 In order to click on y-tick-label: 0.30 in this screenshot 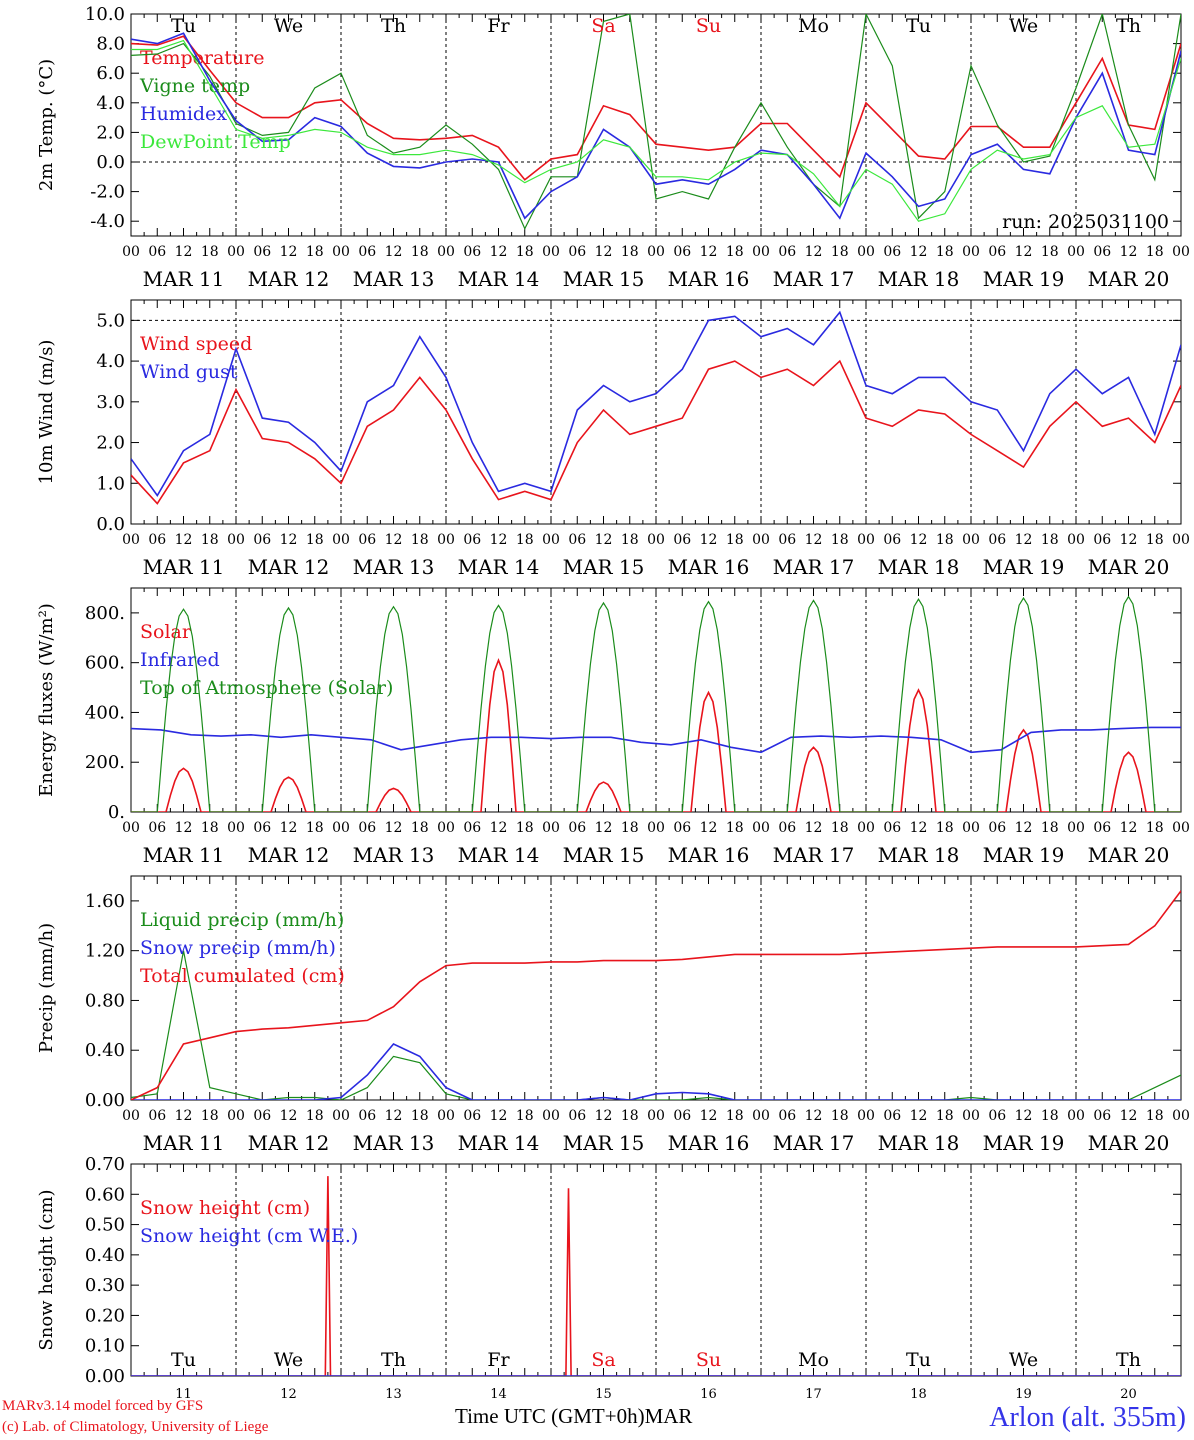, I will do `click(105, 1285)`.